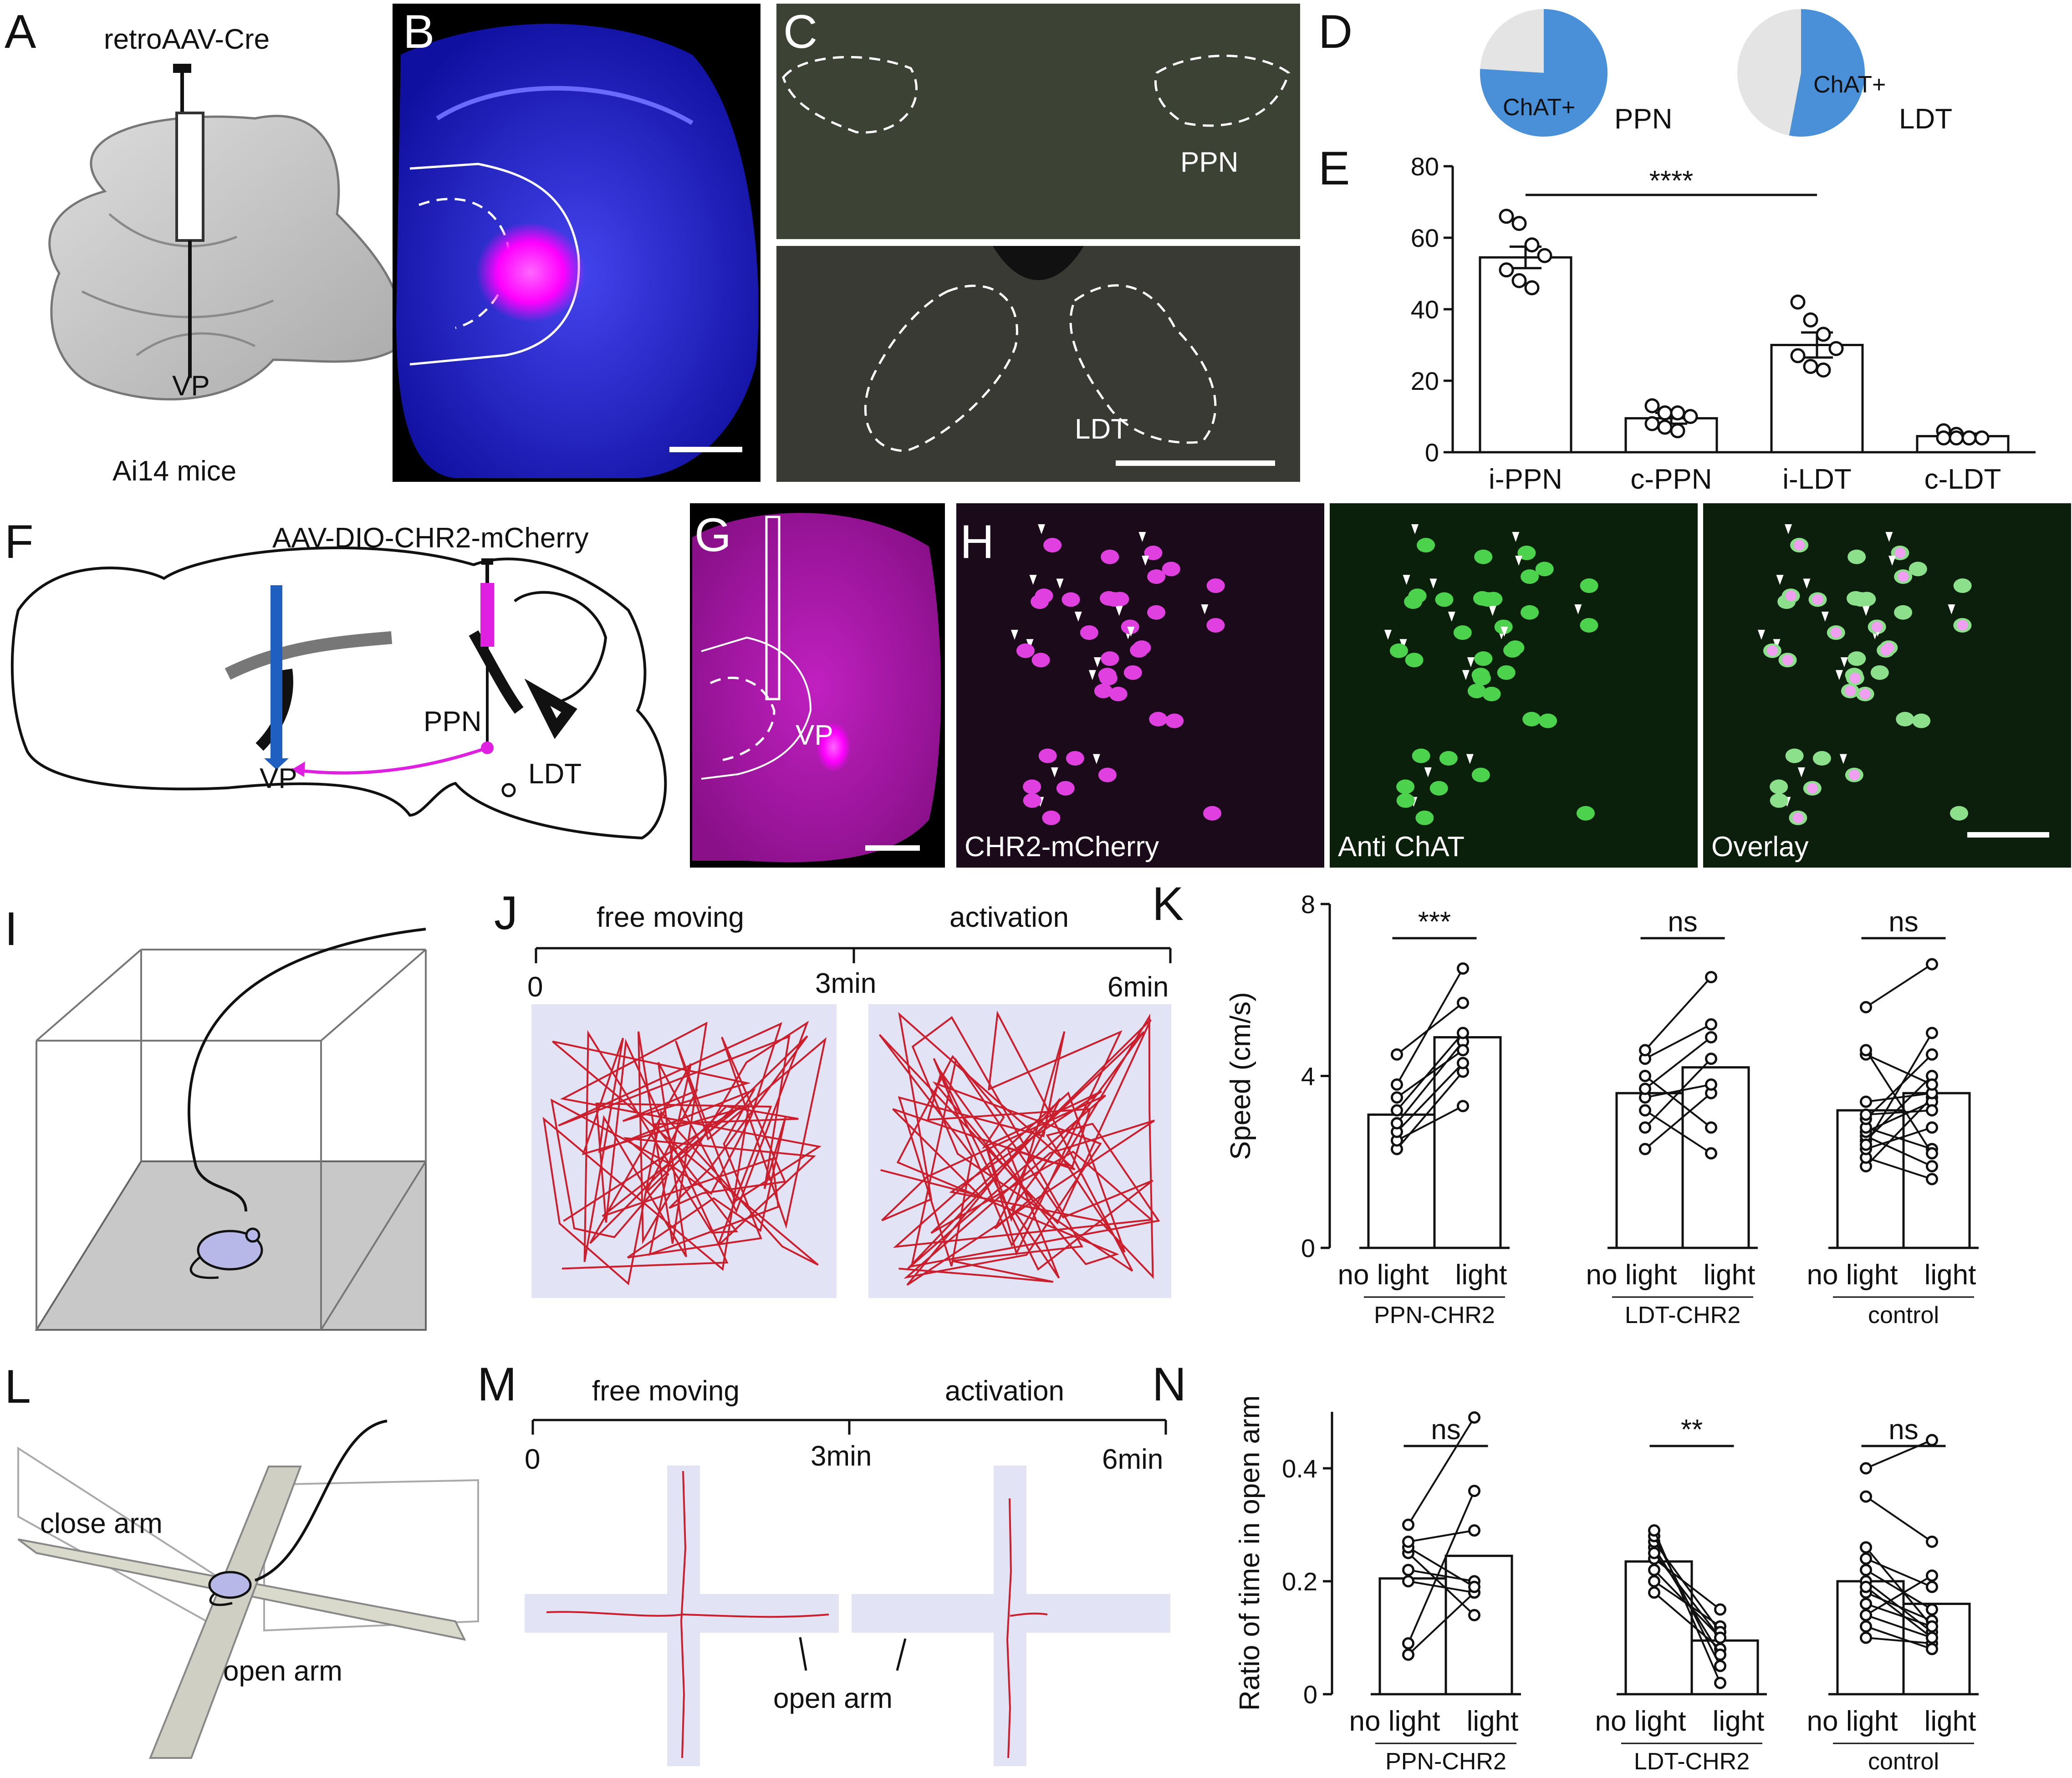 This screenshot has width=2072, height=1778. I want to click on pie-slice-chat, so click(1544, 73).